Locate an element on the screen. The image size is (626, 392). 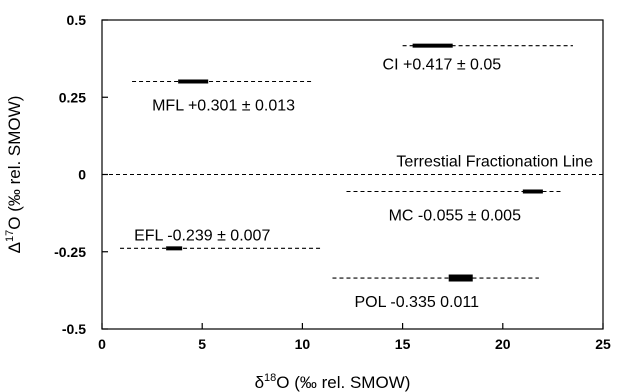
reference-line-label: Terrestial Fractionation Line is located at coordinates (494, 162).